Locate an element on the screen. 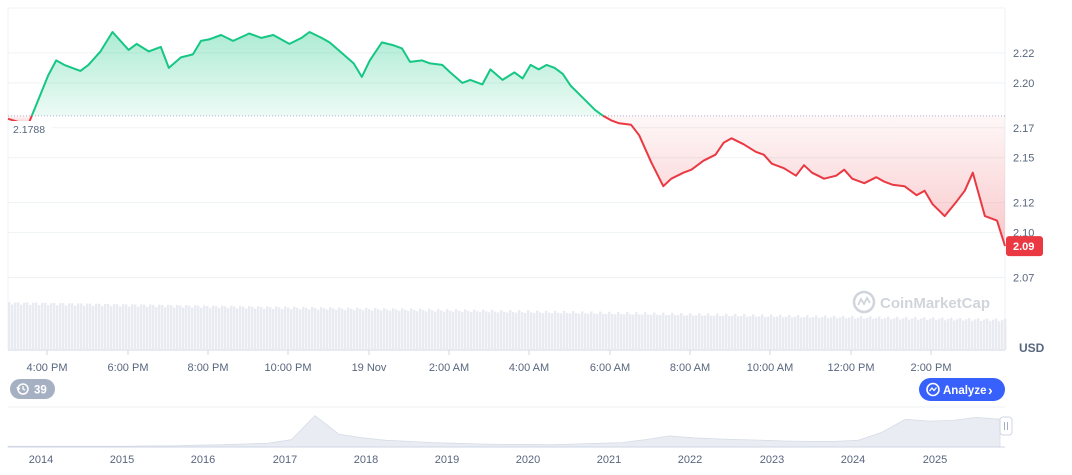 This screenshot has height=475, width=1072. area-below-baseline is located at coordinates (804, 181).